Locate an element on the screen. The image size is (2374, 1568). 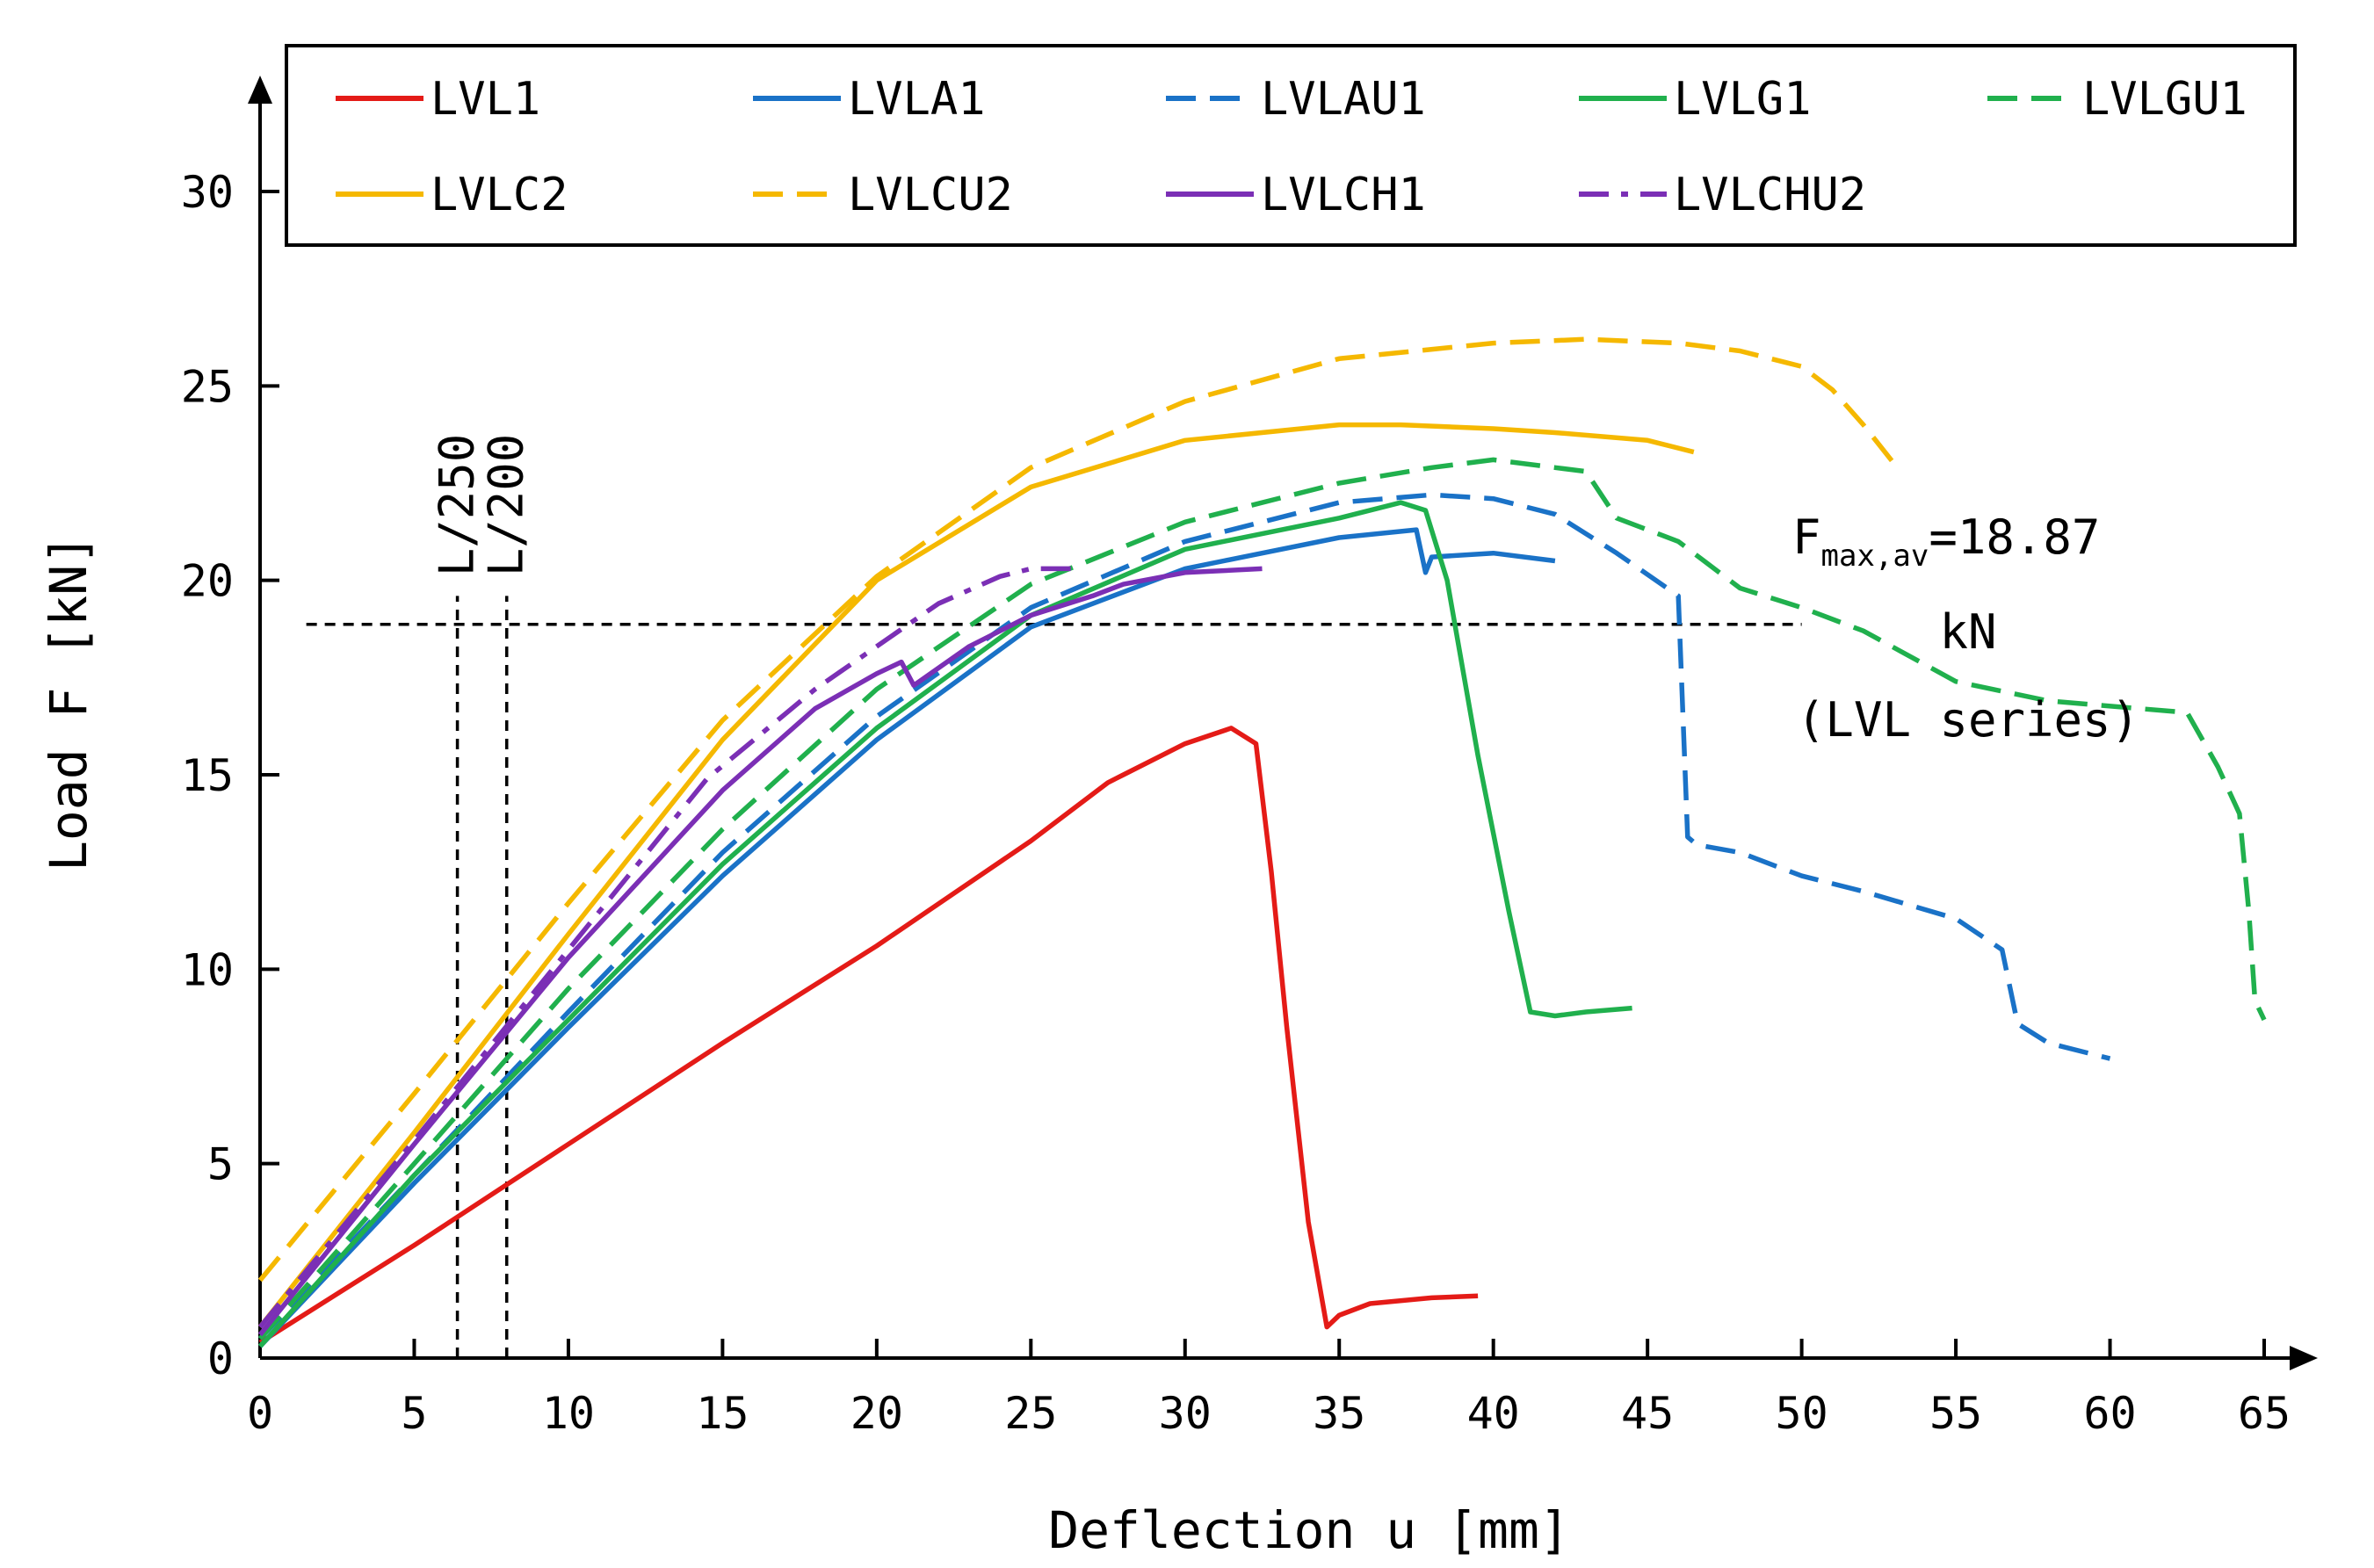
y-axis-title: Load F [kN] is located at coordinates (68, 703).